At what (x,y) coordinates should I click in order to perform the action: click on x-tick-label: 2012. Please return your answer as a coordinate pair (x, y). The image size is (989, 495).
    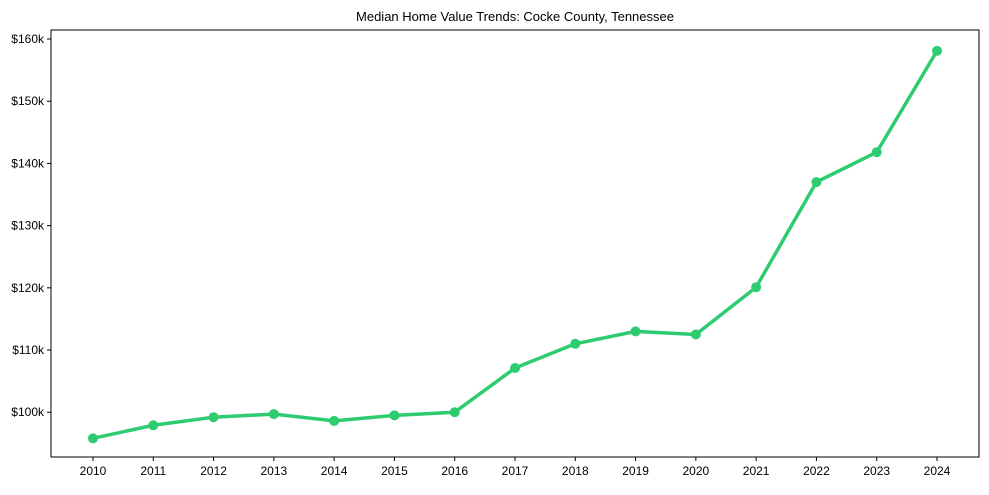
    Looking at the image, I should click on (213, 471).